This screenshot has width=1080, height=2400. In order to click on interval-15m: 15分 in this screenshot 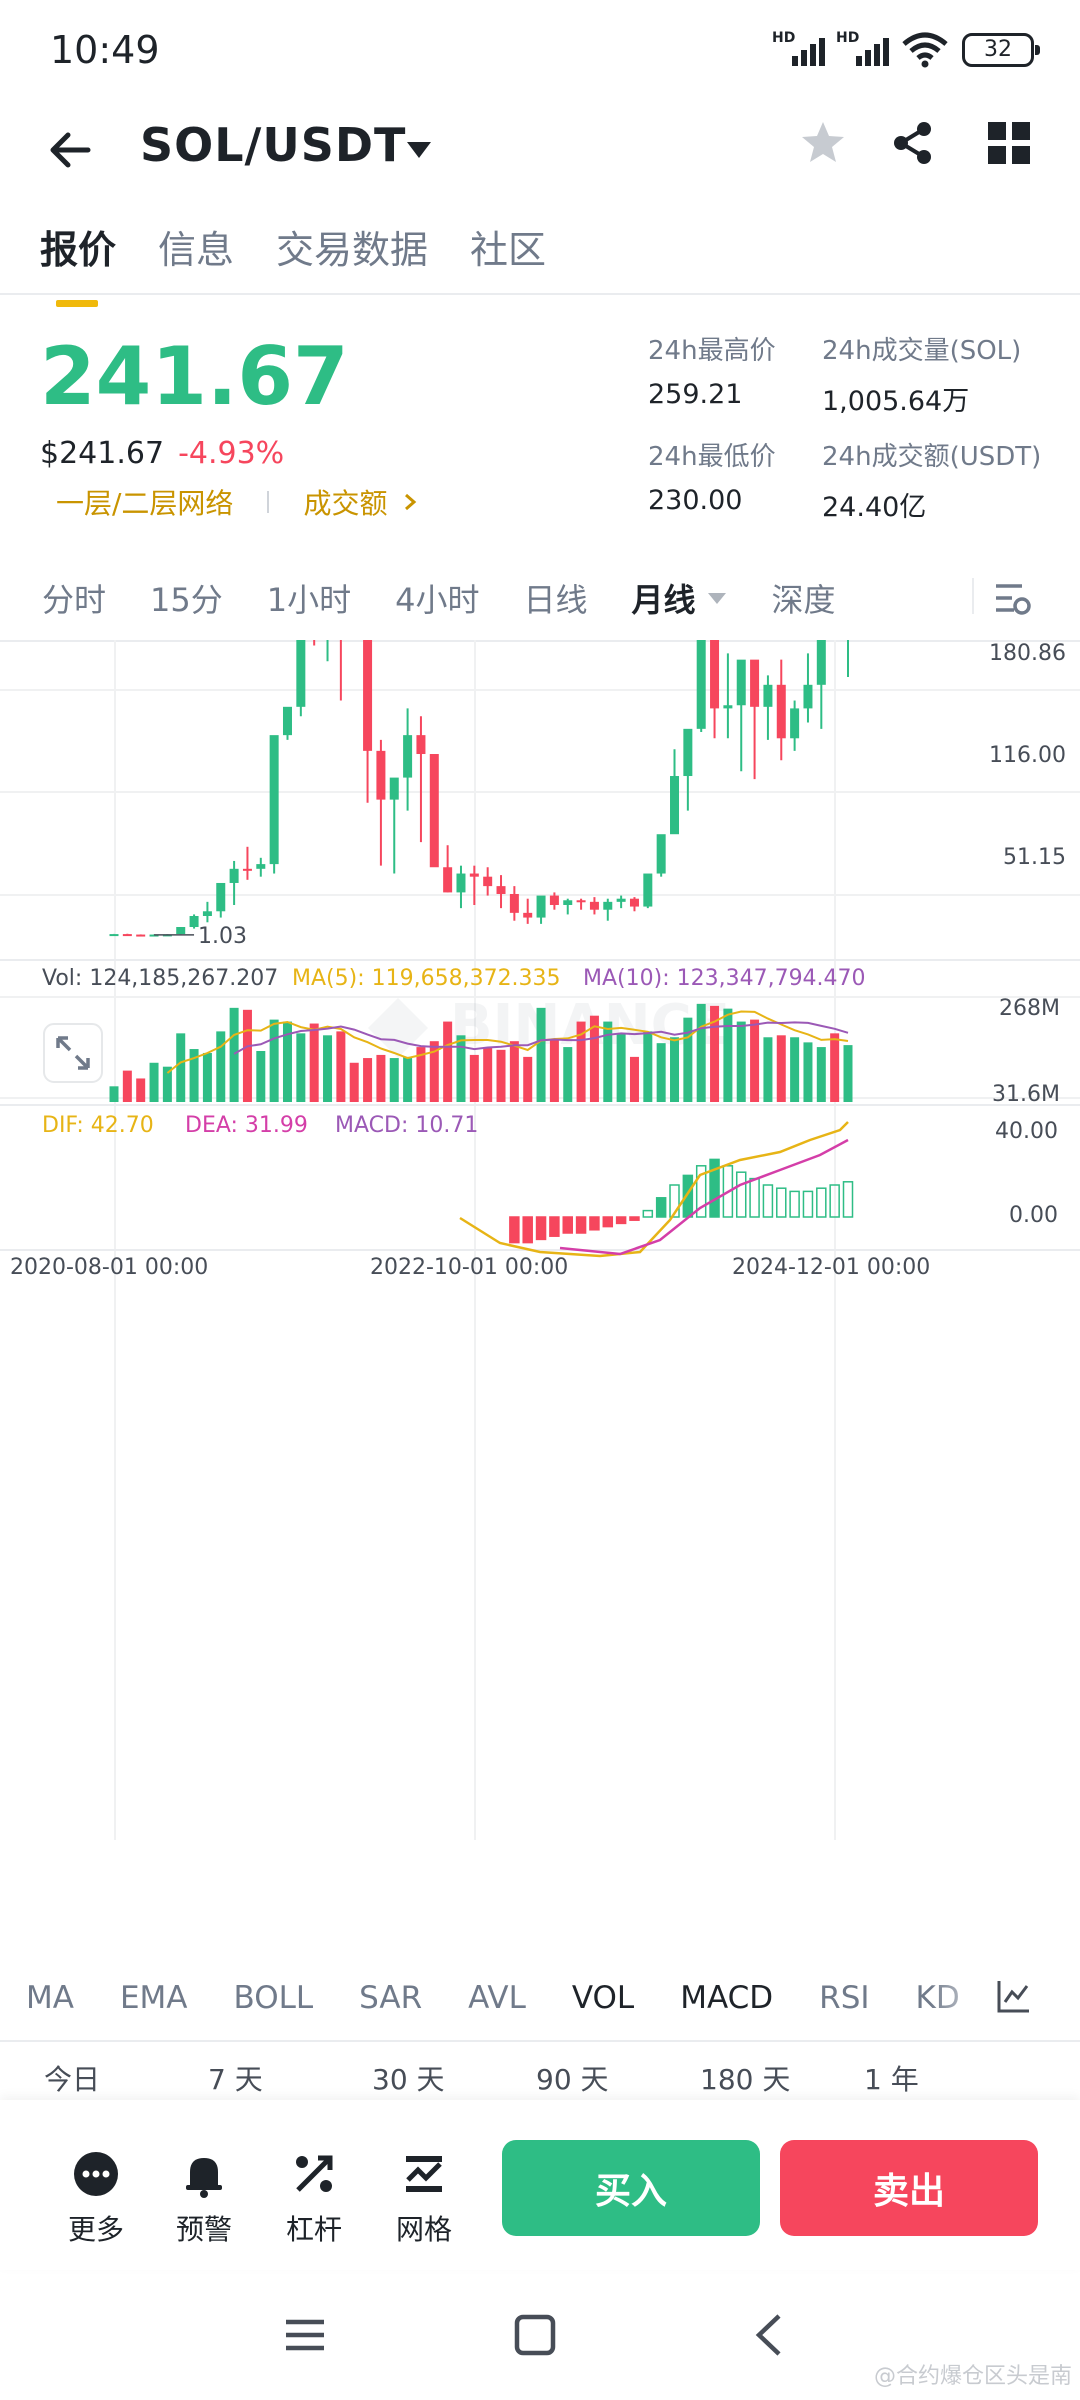, I will do `click(186, 600)`.